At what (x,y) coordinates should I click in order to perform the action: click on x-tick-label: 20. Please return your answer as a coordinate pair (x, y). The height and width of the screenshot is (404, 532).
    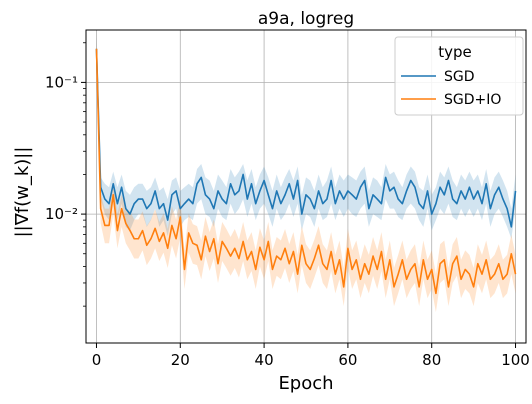
    Looking at the image, I should click on (180, 360).